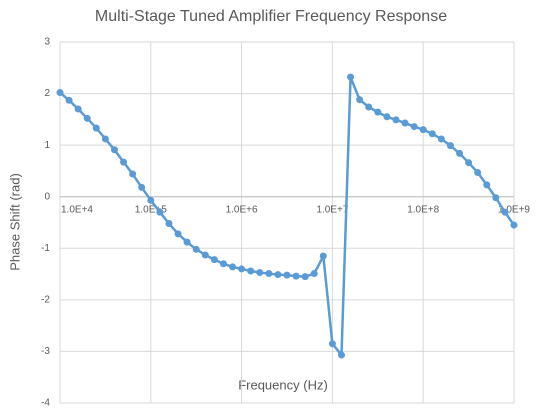  What do you see at coordinates (45, 351) in the screenshot?
I see `y-tick-label: -3` at bounding box center [45, 351].